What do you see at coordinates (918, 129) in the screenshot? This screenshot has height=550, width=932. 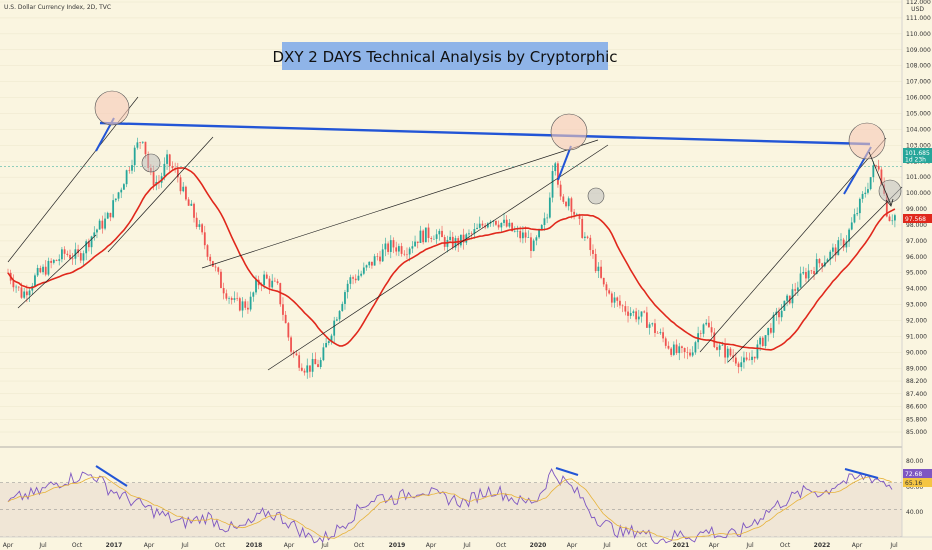 I see `price-tick-label: 104.000` at bounding box center [918, 129].